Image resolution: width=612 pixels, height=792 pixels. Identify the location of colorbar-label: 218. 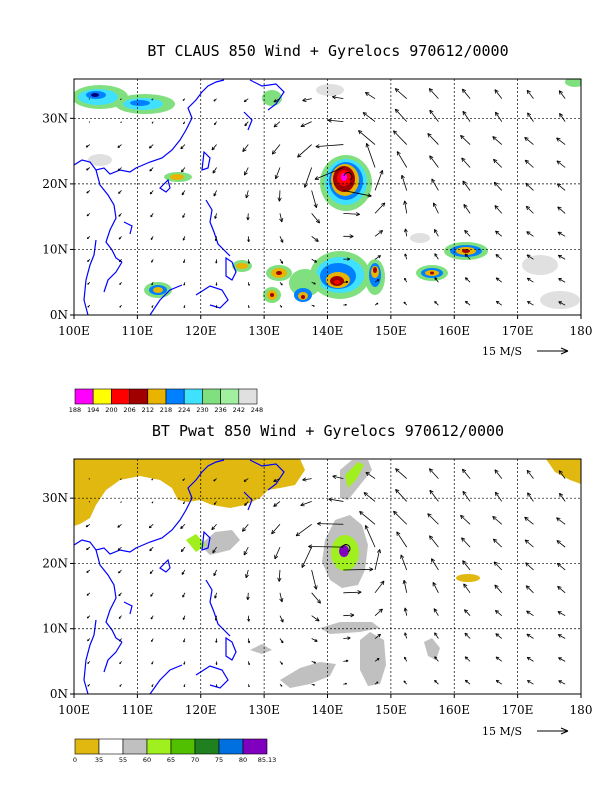
(166, 410).